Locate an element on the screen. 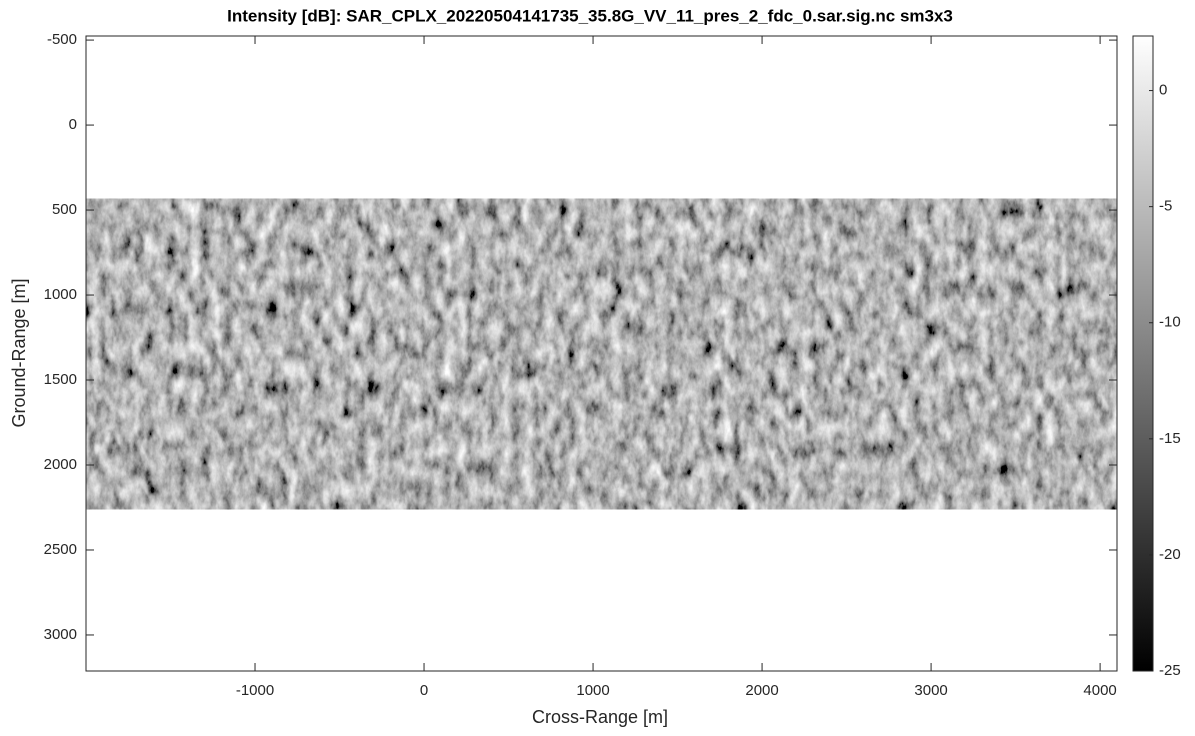 The image size is (1195, 736). colorbar-tick-label: -15 is located at coordinates (1170, 438).